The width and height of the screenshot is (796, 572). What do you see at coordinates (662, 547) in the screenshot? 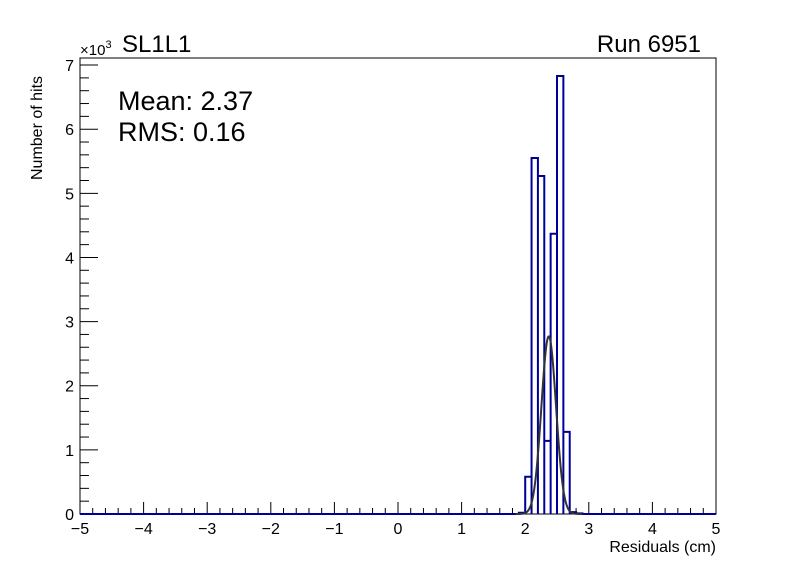
I see `x-axis-label: Residuals (cm)` at bounding box center [662, 547].